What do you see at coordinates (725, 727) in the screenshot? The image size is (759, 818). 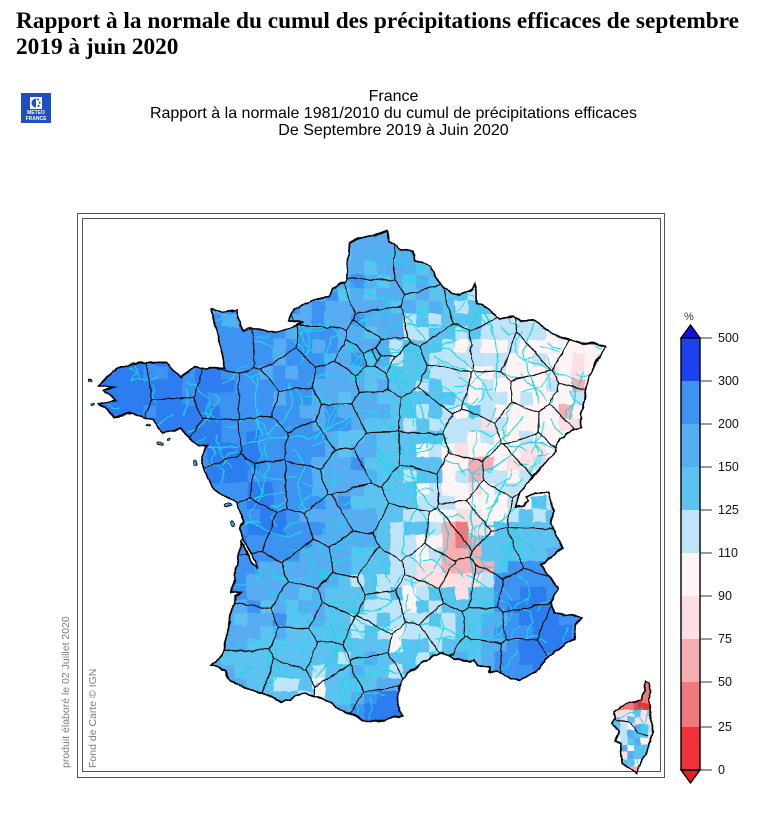 I see `svg-text: 25` at bounding box center [725, 727].